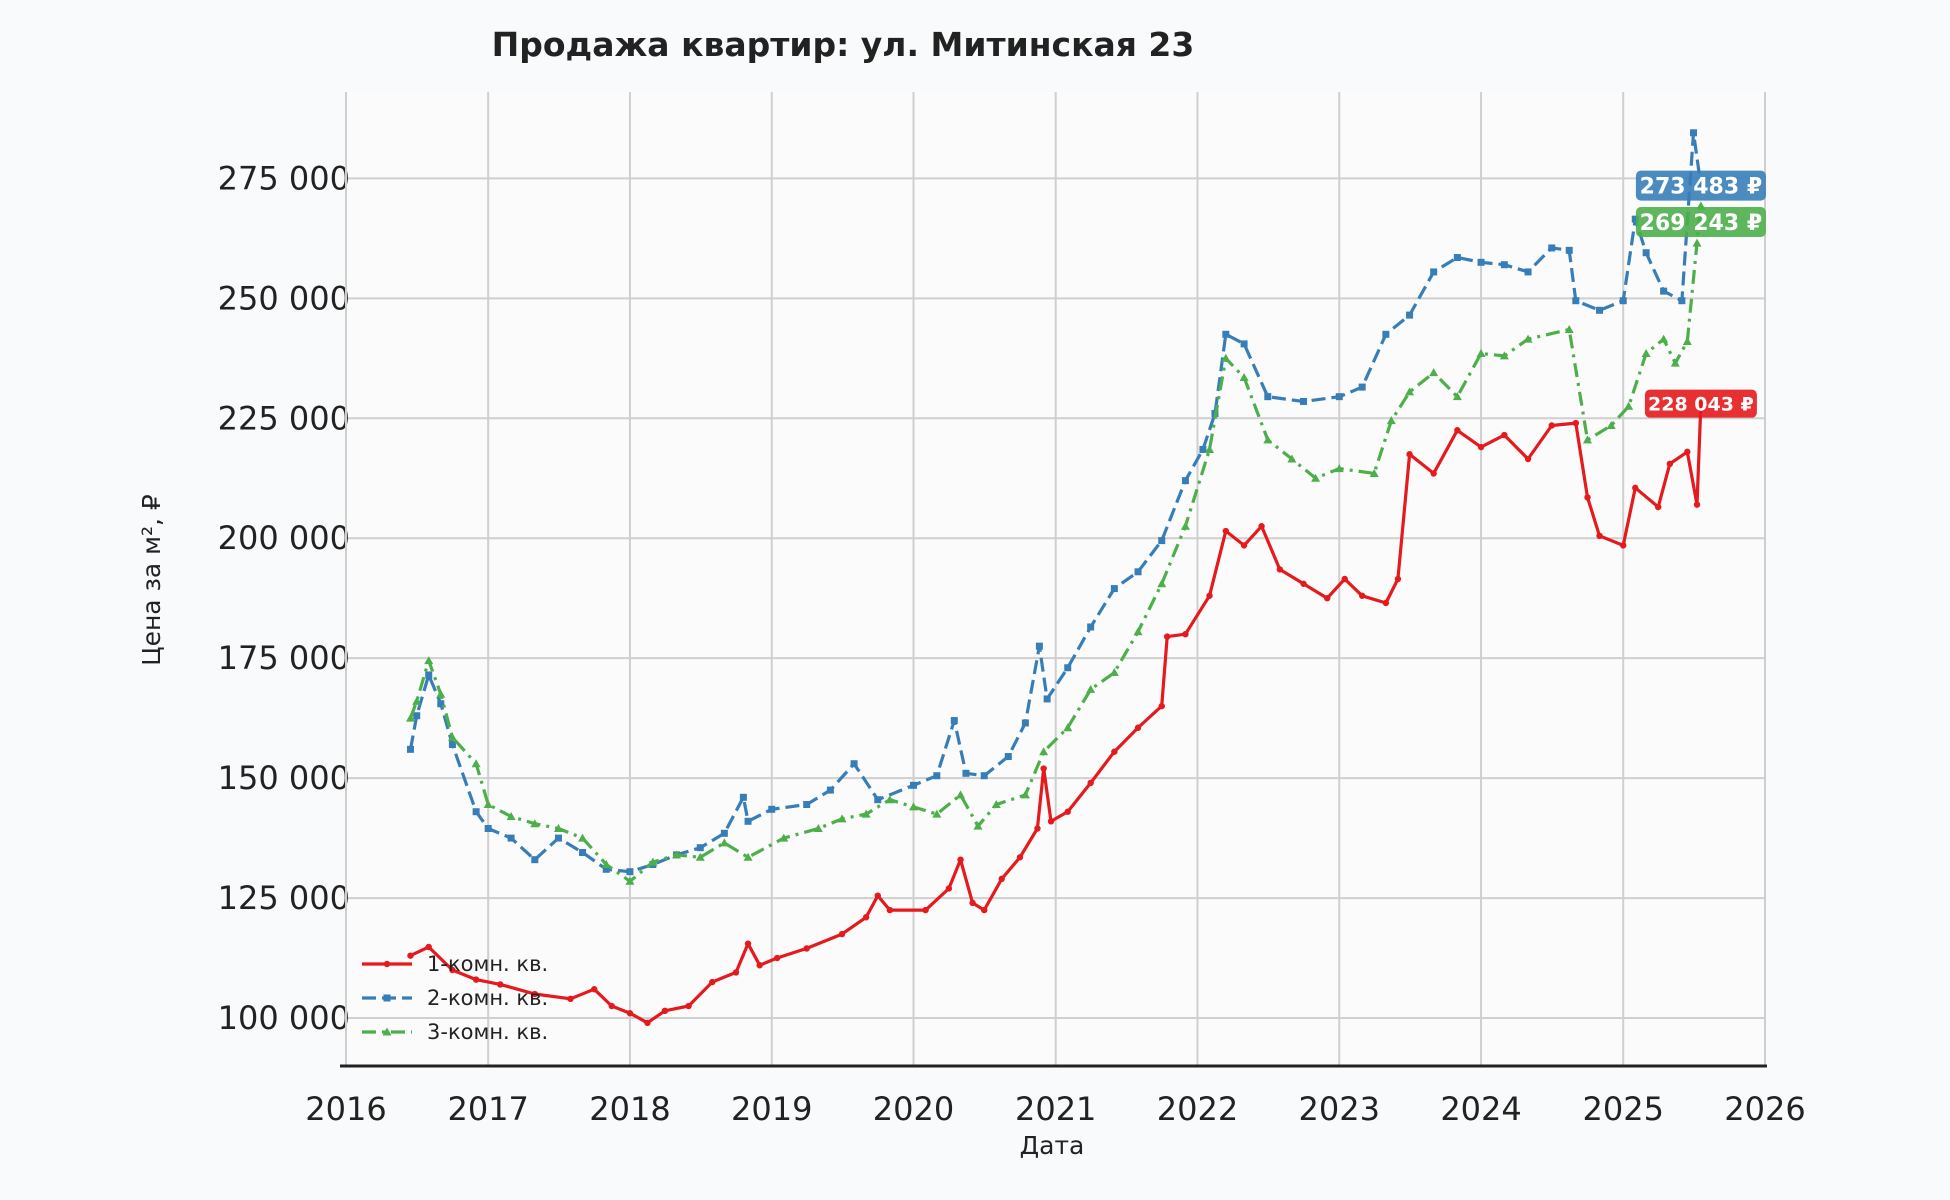  I want to click on legend-label: 3-комн. кв., so click(487, 1032).